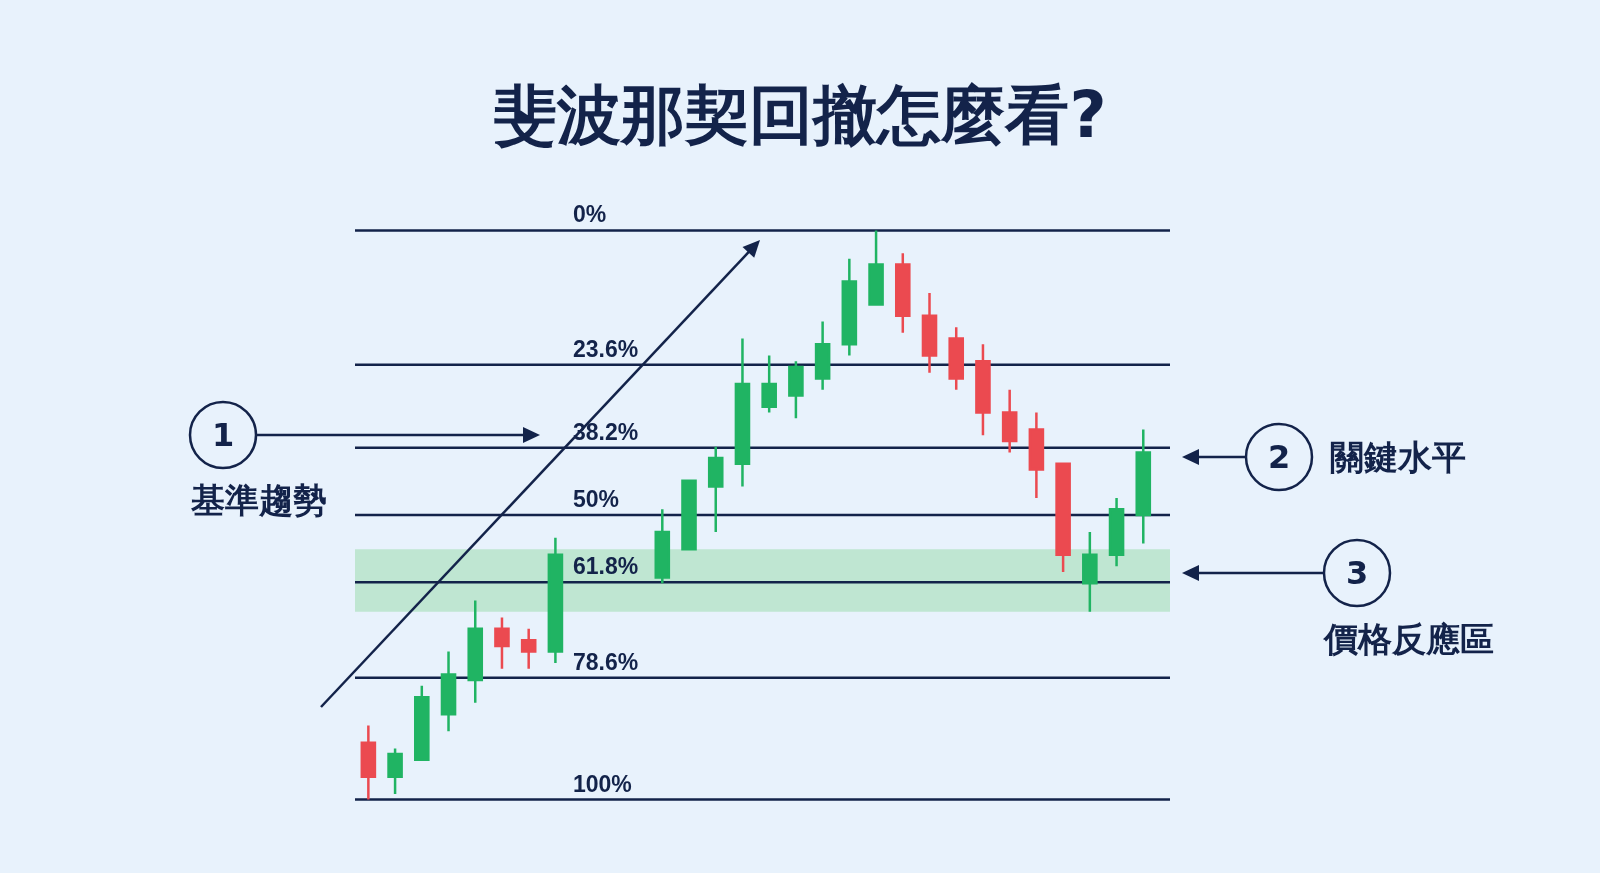 This screenshot has width=1600, height=873. Describe the element at coordinates (1398, 457) in the screenshot. I see `text: 關鍵水平` at that location.